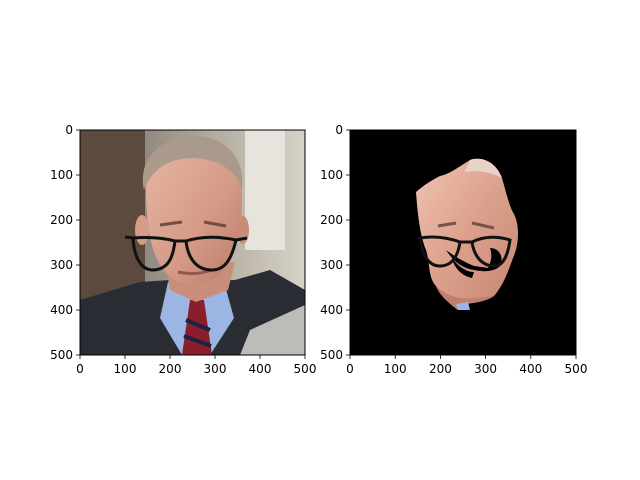  Describe the element at coordinates (69, 130) in the screenshot. I see `left-y-tick-label: 0` at that location.